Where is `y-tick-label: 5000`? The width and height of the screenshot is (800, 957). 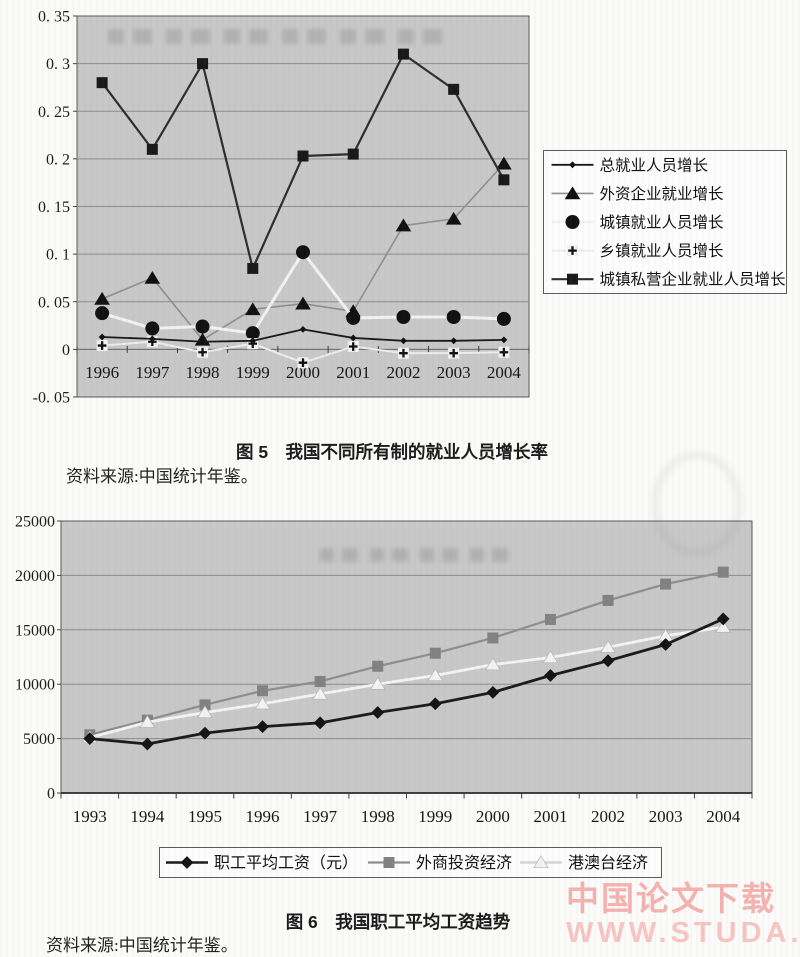 y-tick-label: 5000 is located at coordinates (39, 739).